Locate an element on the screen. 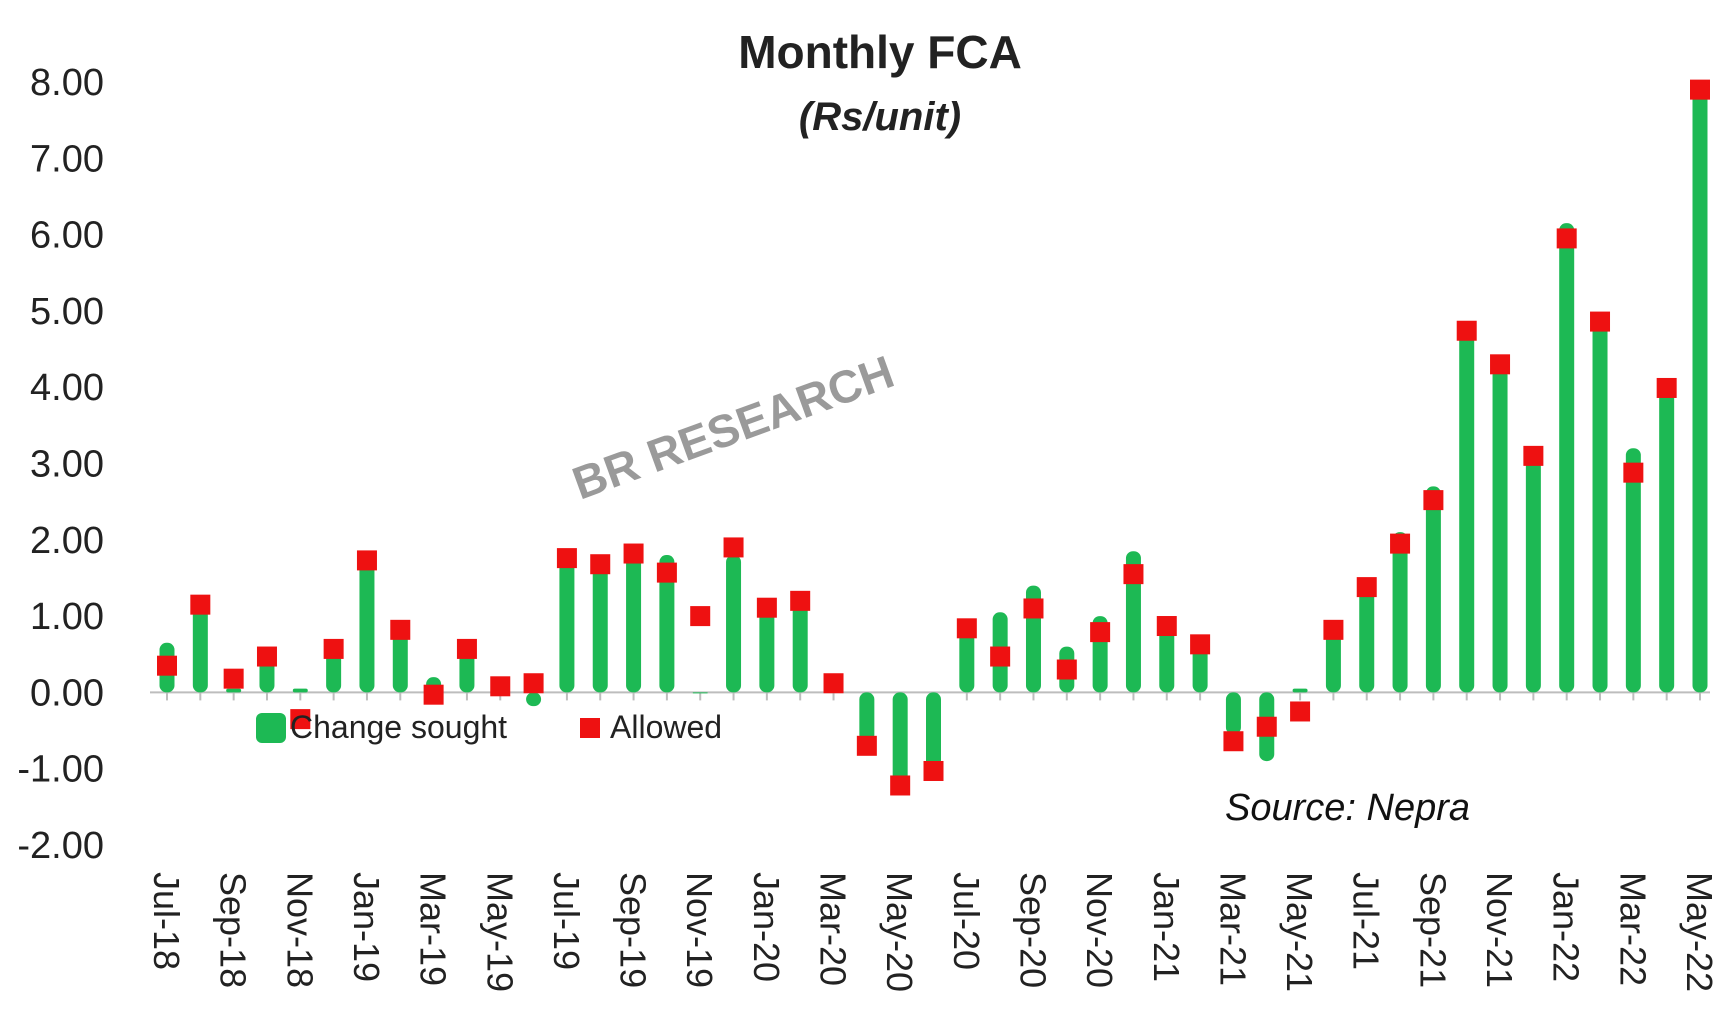 The height and width of the screenshot is (1013, 1730). legend-swatch-allowed is located at coordinates (590, 728).